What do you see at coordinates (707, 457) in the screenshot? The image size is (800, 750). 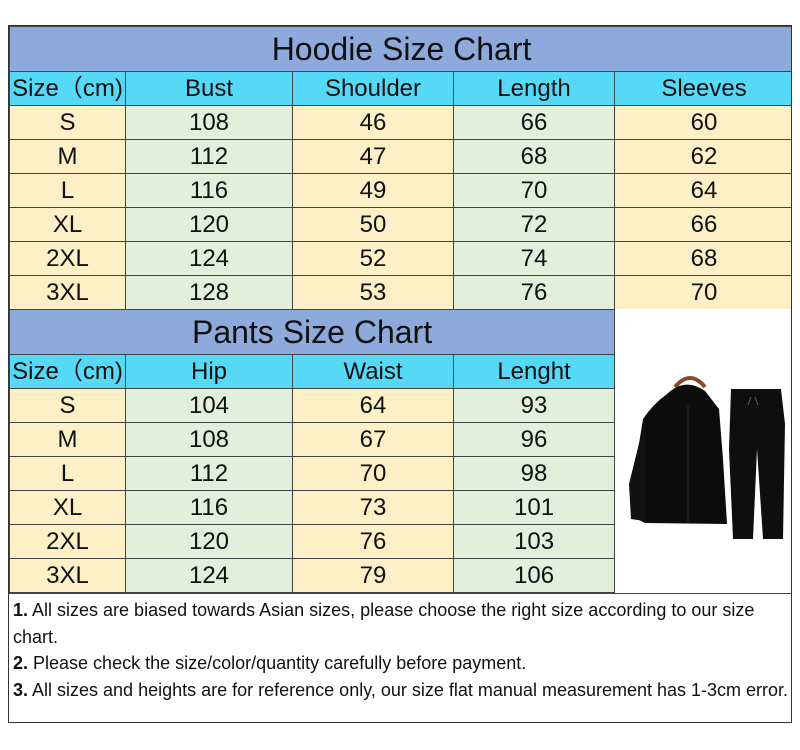 I see `black-hoodie-and-pants-tracksuit-image` at bounding box center [707, 457].